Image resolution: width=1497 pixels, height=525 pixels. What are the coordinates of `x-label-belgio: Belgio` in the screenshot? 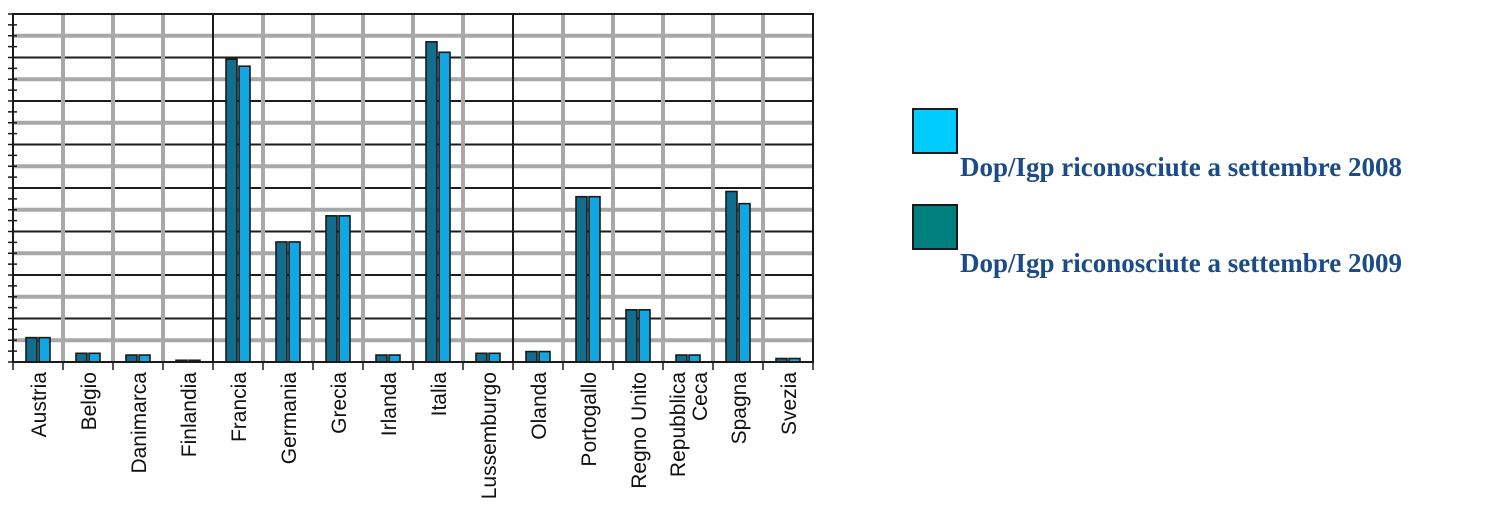 It's located at (89, 401).